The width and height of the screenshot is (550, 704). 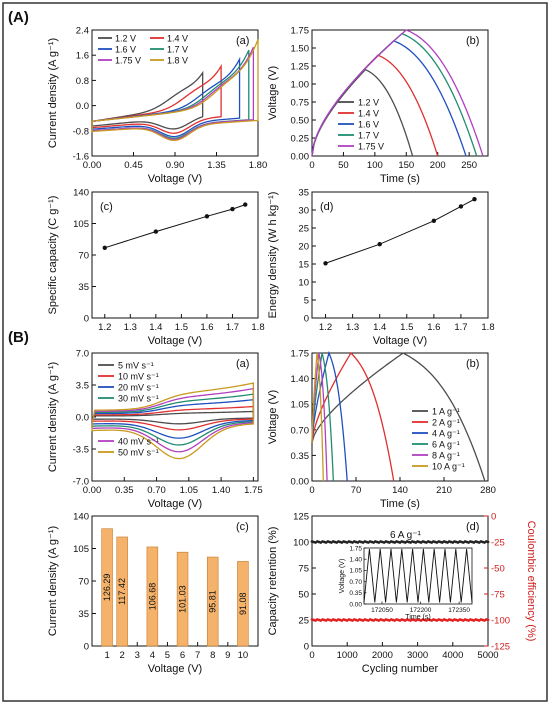 What do you see at coordinates (83, 614) in the screenshot?
I see `y-tick-label: 35` at bounding box center [83, 614].